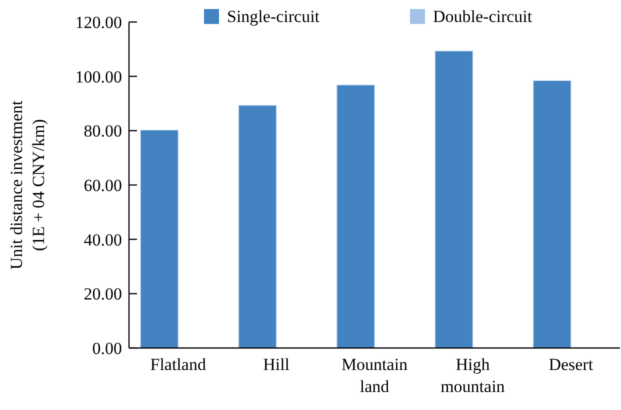 The image size is (621, 410). Describe the element at coordinates (276, 364) in the screenshot. I see `x-tick-label: Hill` at that location.